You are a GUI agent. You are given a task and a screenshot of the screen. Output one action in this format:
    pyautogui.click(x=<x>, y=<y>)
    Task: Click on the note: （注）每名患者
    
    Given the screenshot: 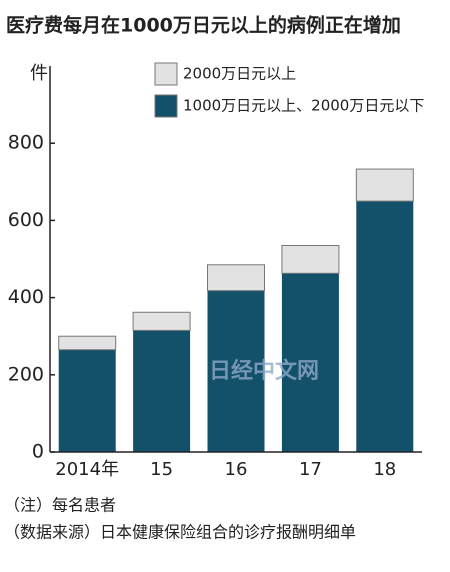 What is the action you would take?
    pyautogui.click(x=60, y=505)
    